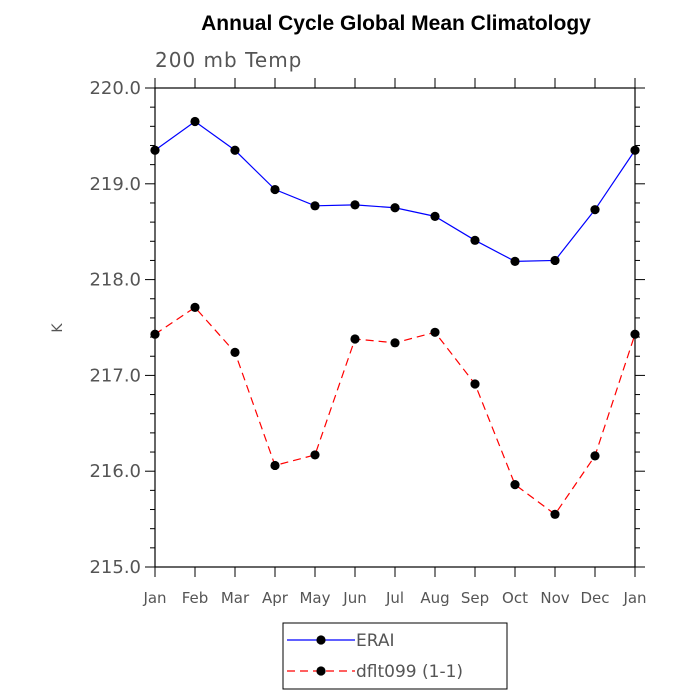 This screenshot has width=700, height=700. What do you see at coordinates (115, 88) in the screenshot?
I see `y-tick-label: 220.0` at bounding box center [115, 88].